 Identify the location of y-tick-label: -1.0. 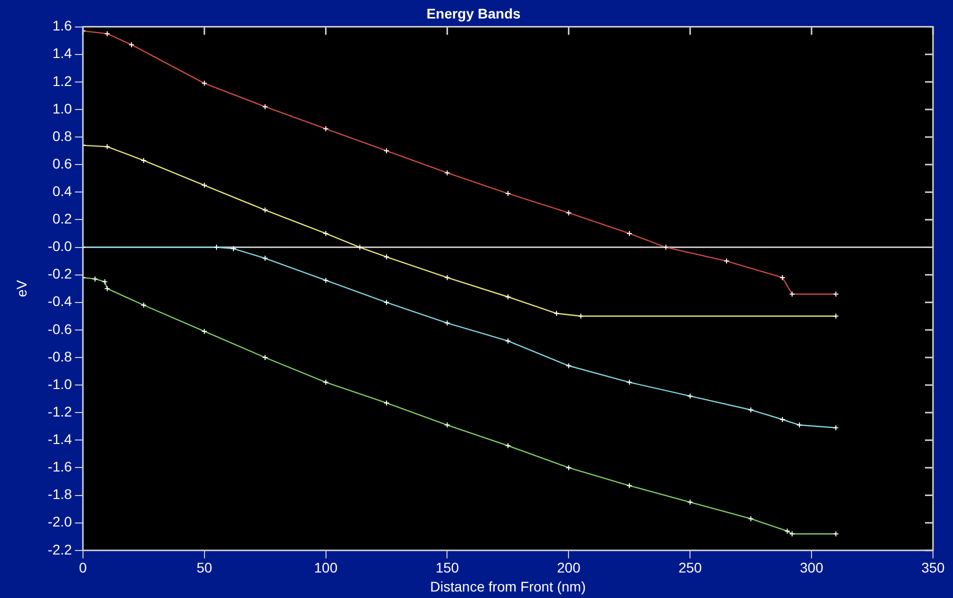
(60, 384).